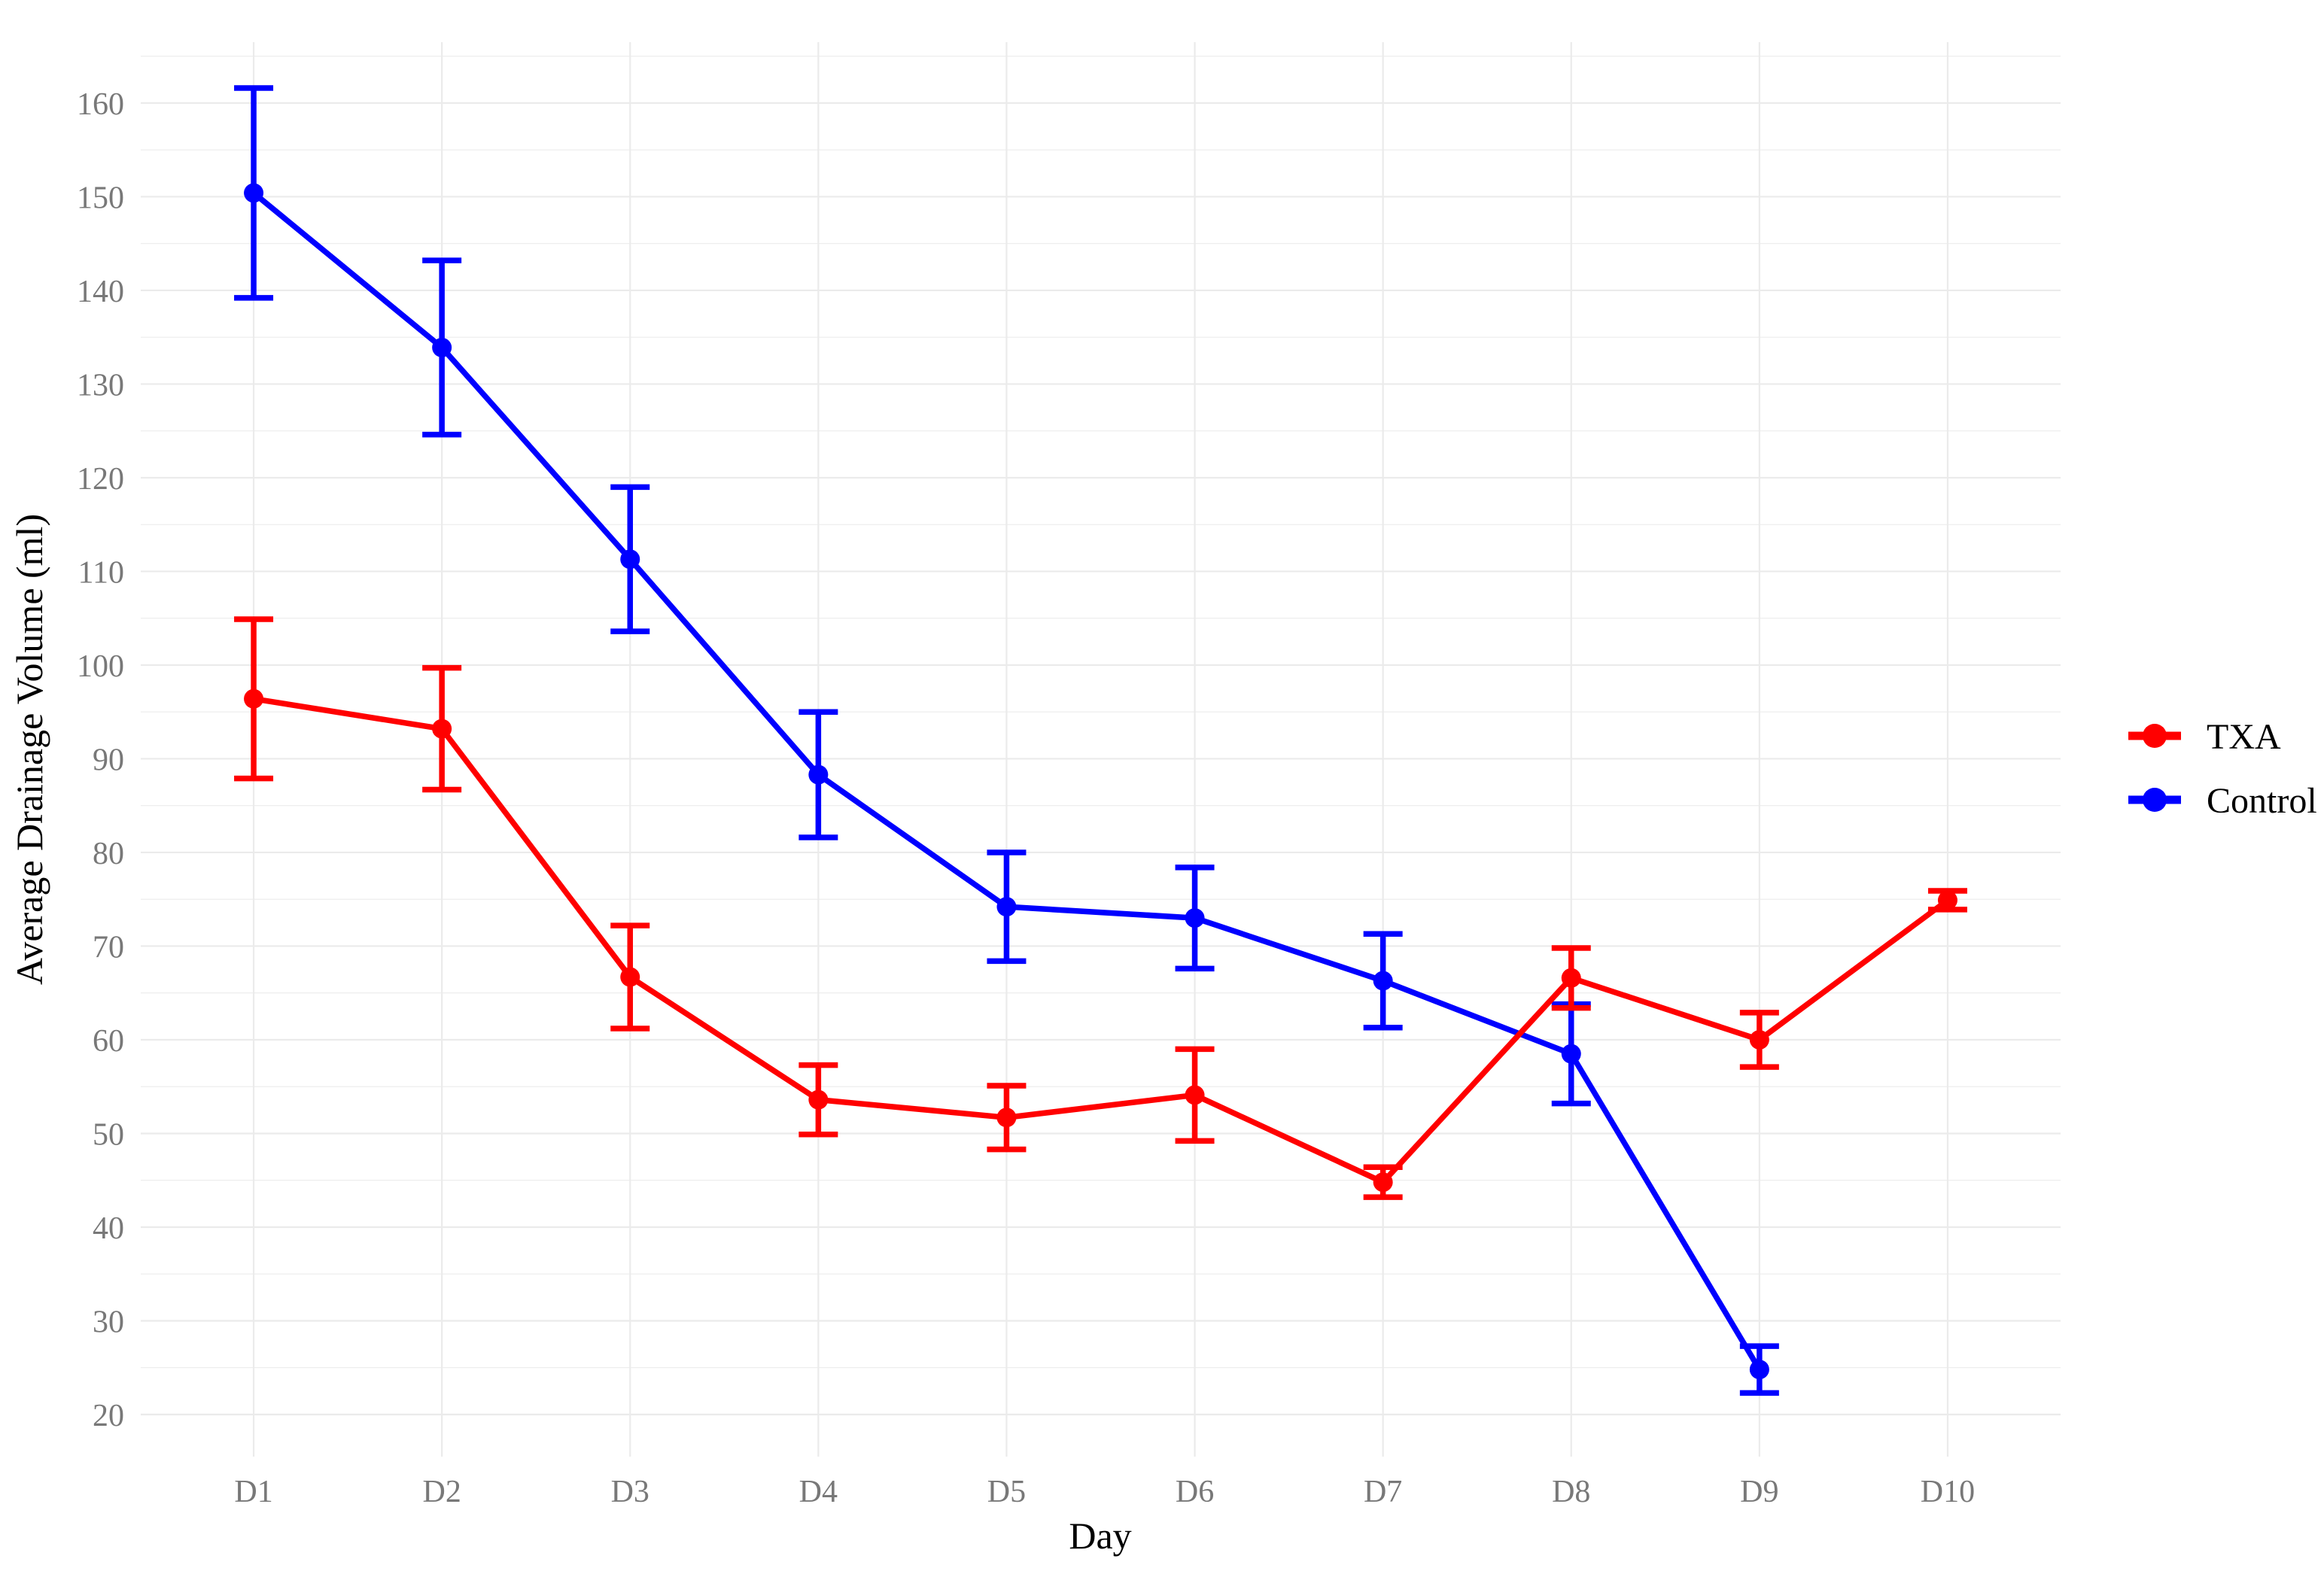  Describe the element at coordinates (100, 198) in the screenshot. I see `y-tick-label: 150` at that location.